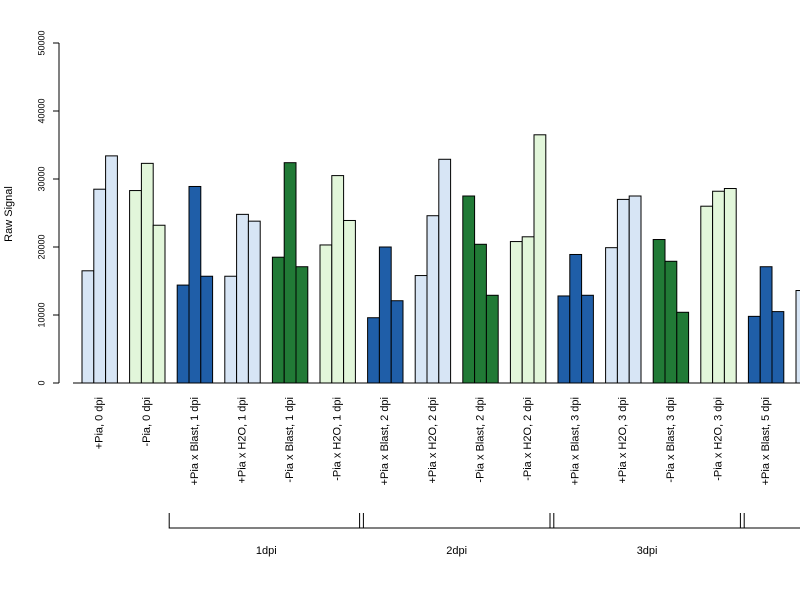  What do you see at coordinates (671, 440) in the screenshot?
I see `x-tick-label: -Pia x Blast, 3 dpi` at bounding box center [671, 440].